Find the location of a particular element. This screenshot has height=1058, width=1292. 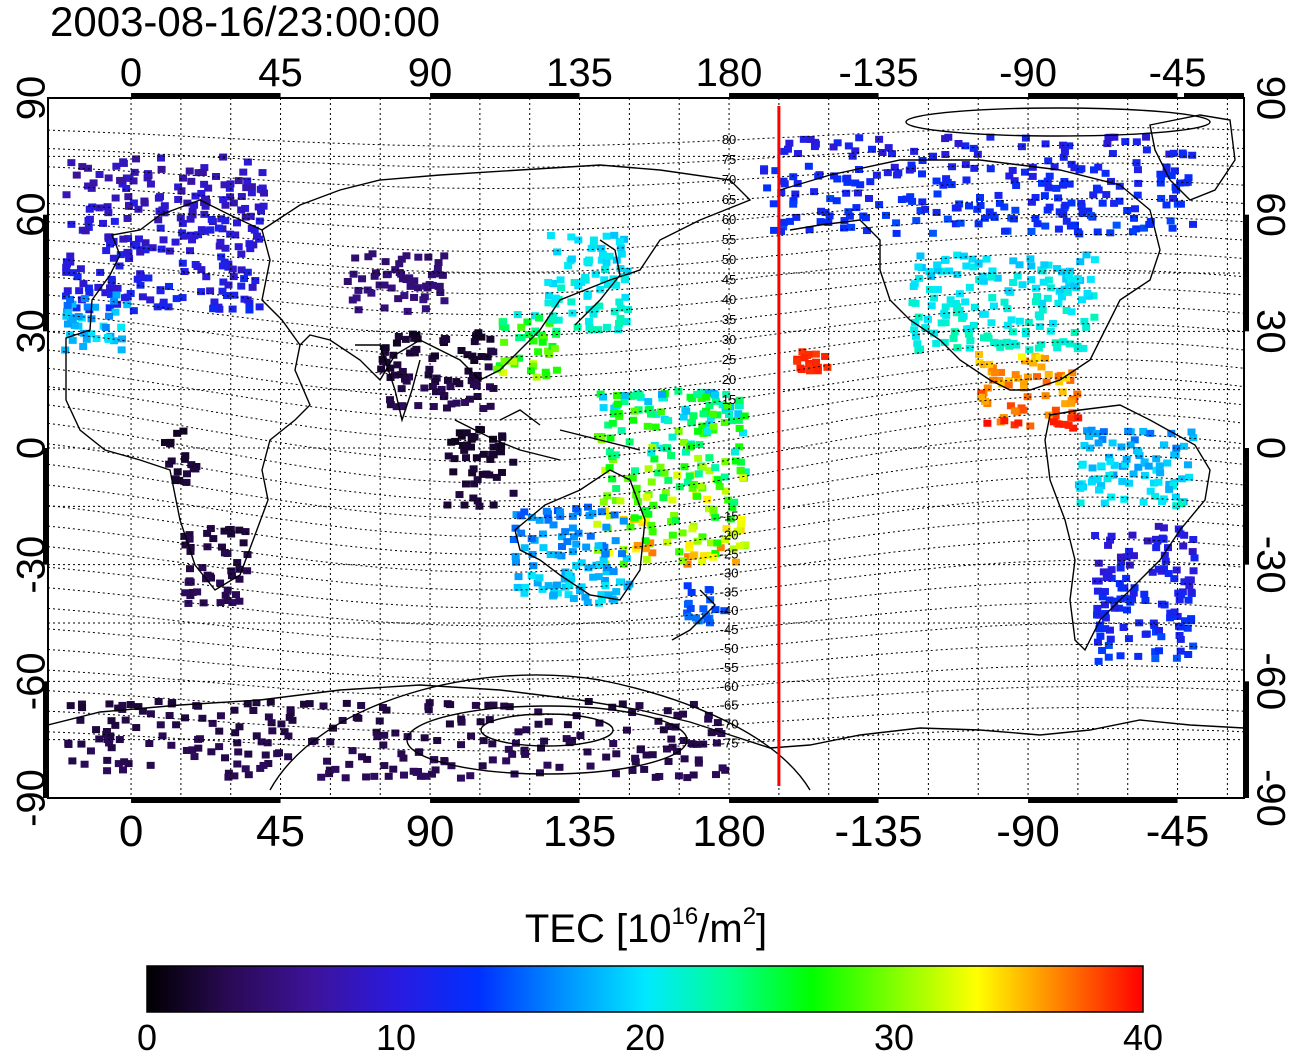

top-lon-label: 0 is located at coordinates (131, 73).